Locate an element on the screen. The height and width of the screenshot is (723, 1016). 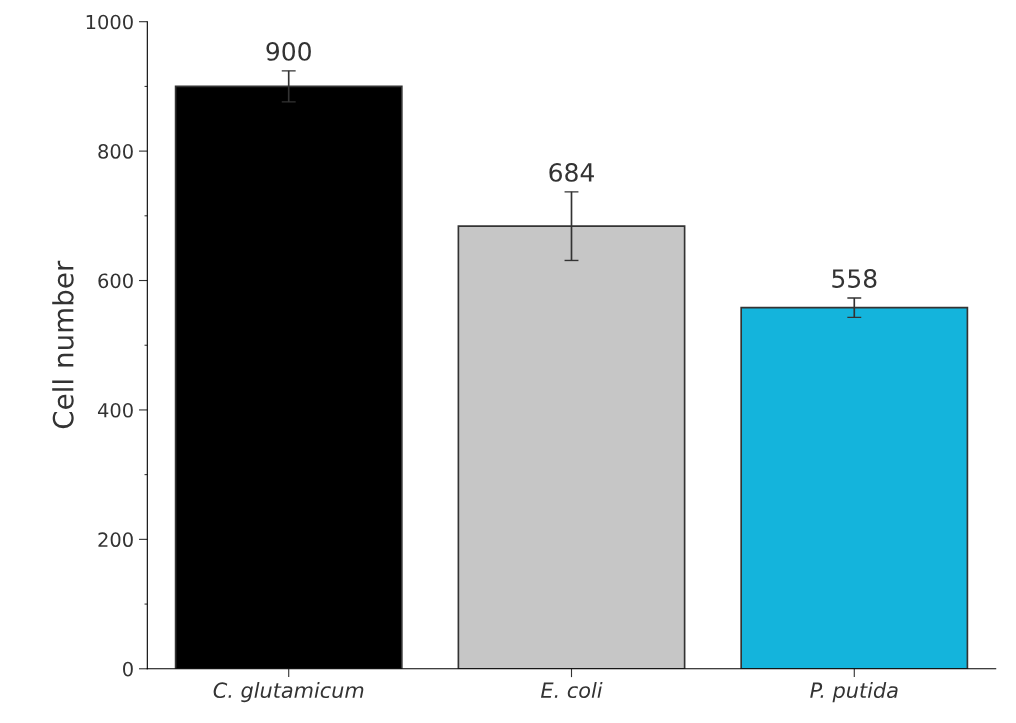
data-label: 900 is located at coordinates (288, 51).